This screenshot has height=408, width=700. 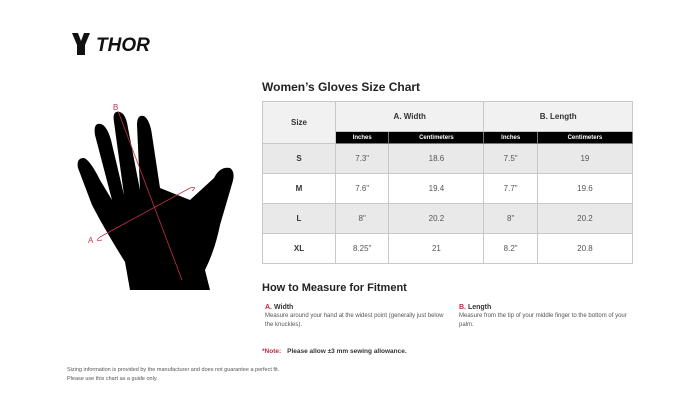 I want to click on cell: 18.6, so click(x=436, y=158).